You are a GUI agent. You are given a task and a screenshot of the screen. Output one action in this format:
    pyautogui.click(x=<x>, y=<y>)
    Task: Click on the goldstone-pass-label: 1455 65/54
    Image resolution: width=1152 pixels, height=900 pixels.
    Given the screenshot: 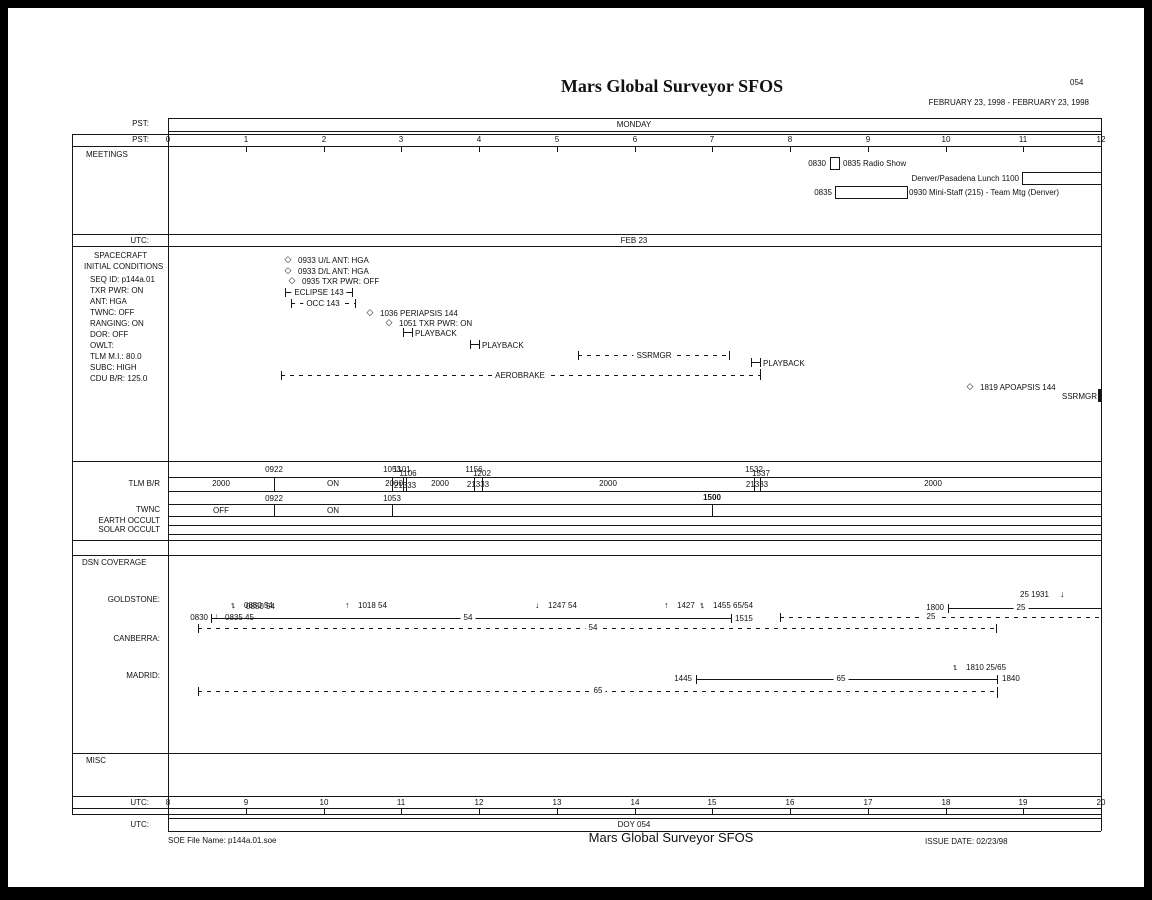 What is the action you would take?
    pyautogui.click(x=733, y=605)
    